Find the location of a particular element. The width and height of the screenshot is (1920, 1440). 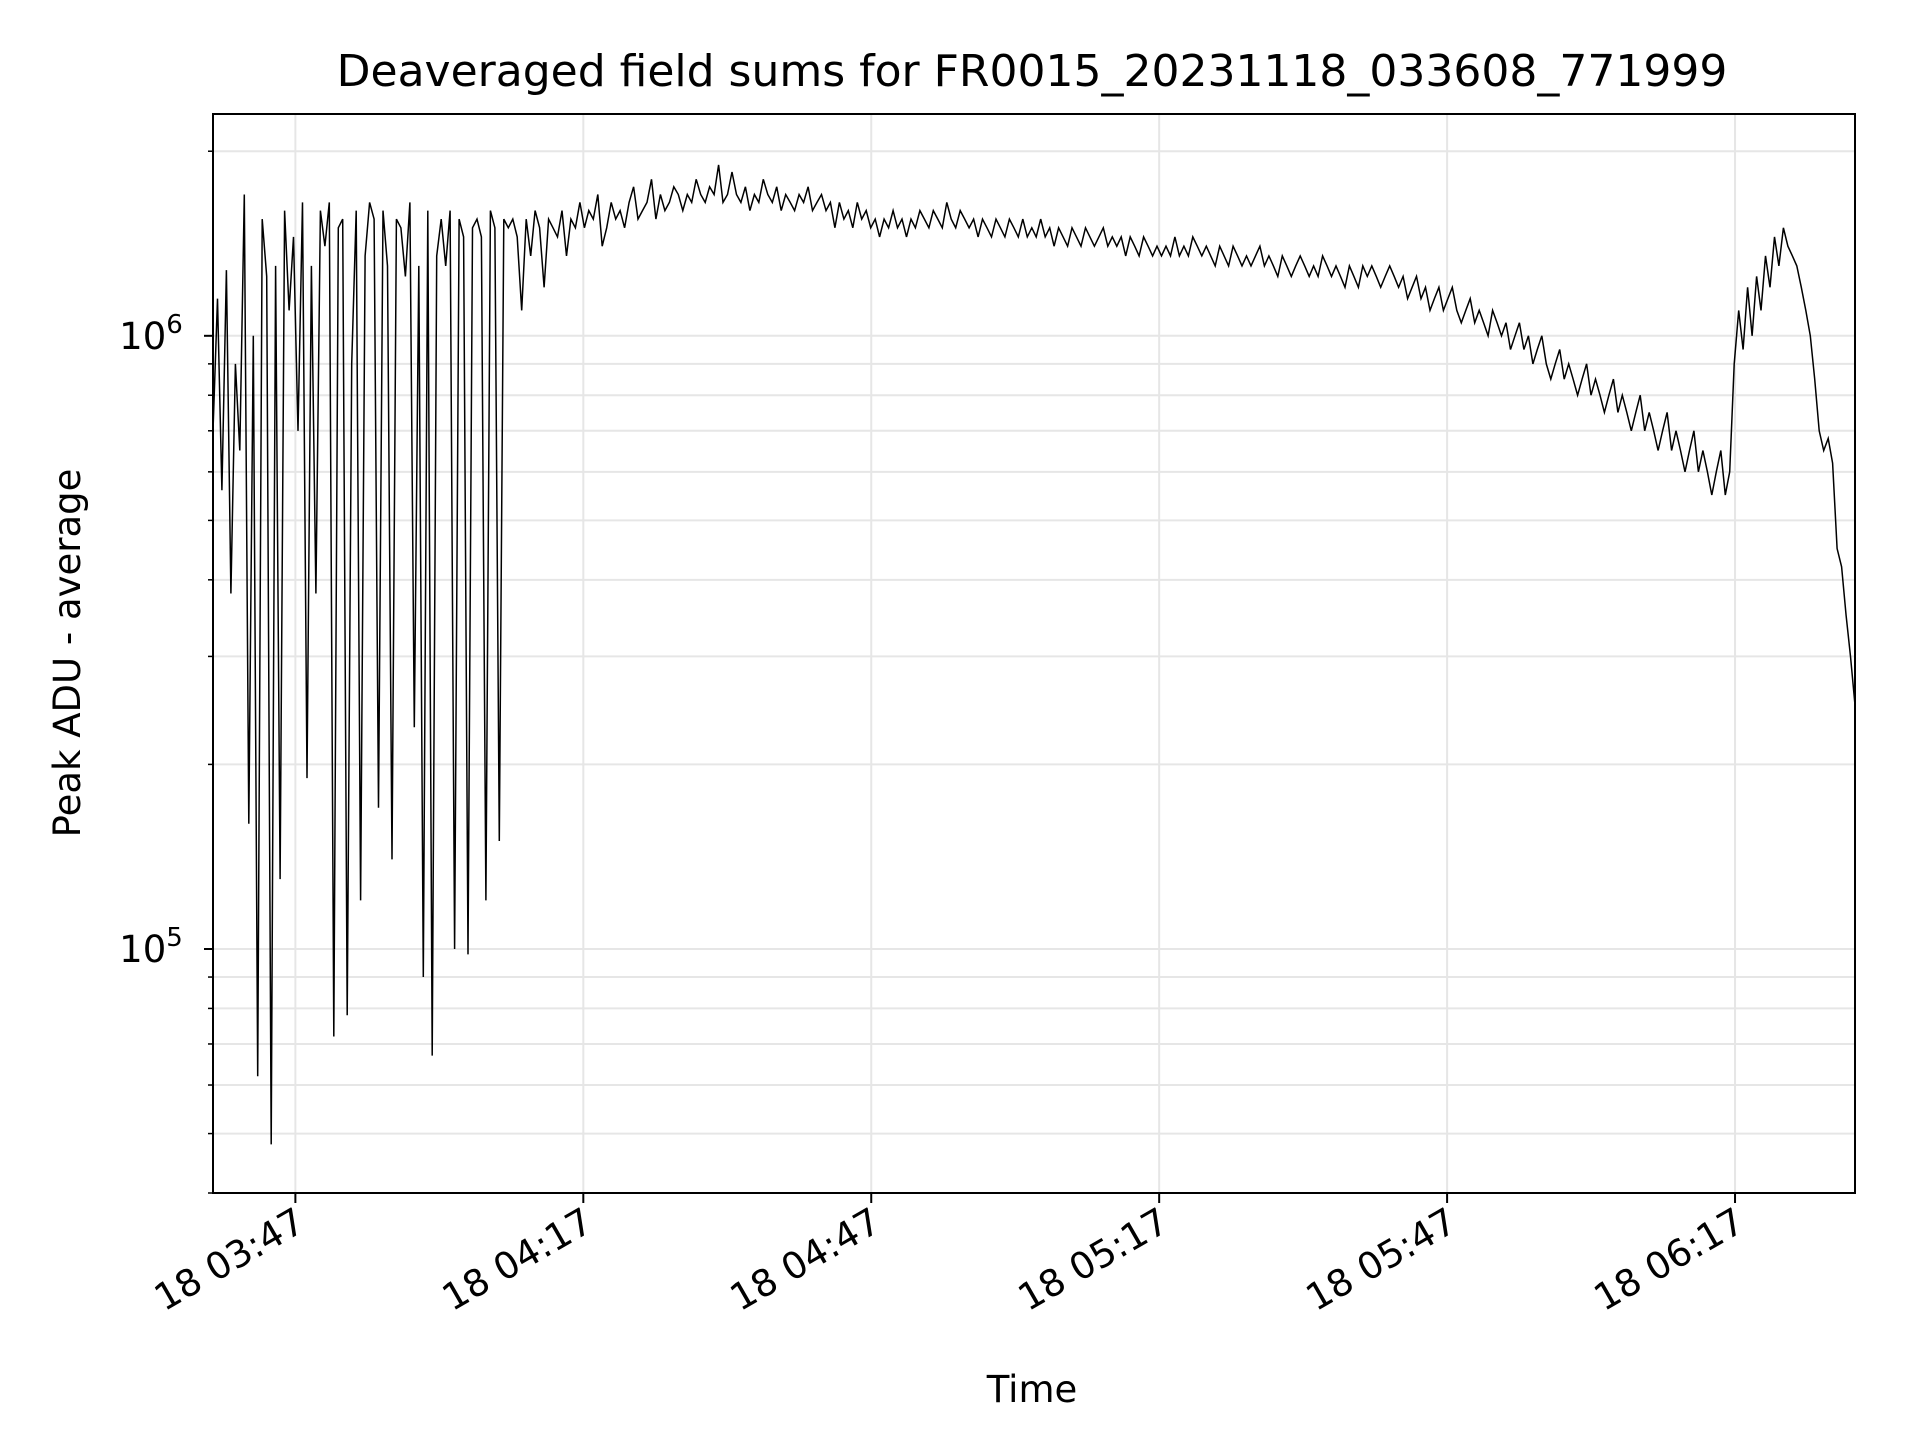

y-tick-exponent: 6 is located at coordinates (174, 325).